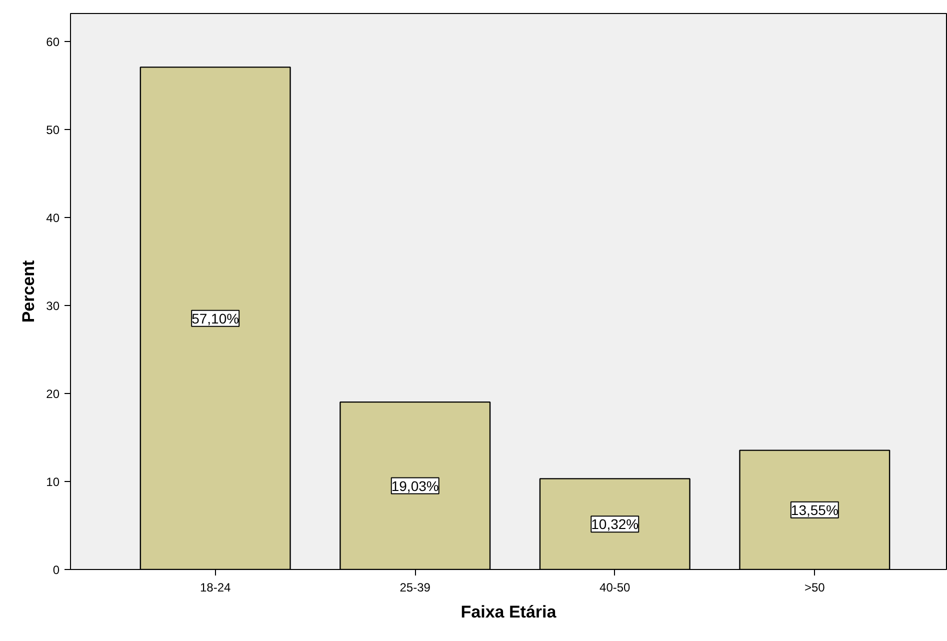 The height and width of the screenshot is (641, 947). What do you see at coordinates (53, 42) in the screenshot?
I see `y-tick-label: 60` at bounding box center [53, 42].